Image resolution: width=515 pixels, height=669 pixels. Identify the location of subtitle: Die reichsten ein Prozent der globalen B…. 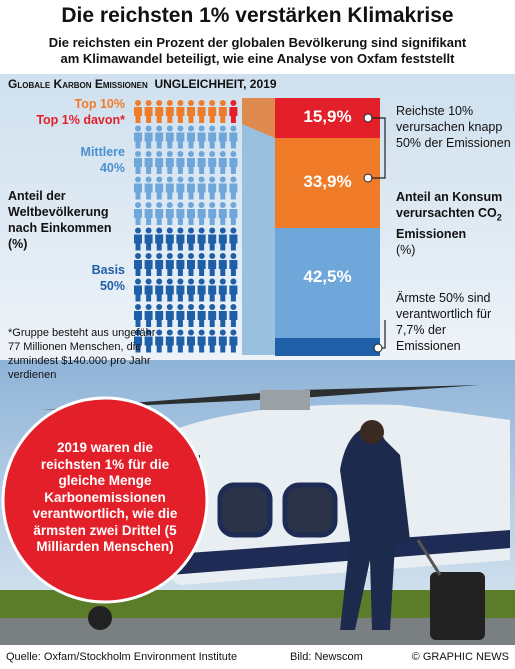
(257, 42).